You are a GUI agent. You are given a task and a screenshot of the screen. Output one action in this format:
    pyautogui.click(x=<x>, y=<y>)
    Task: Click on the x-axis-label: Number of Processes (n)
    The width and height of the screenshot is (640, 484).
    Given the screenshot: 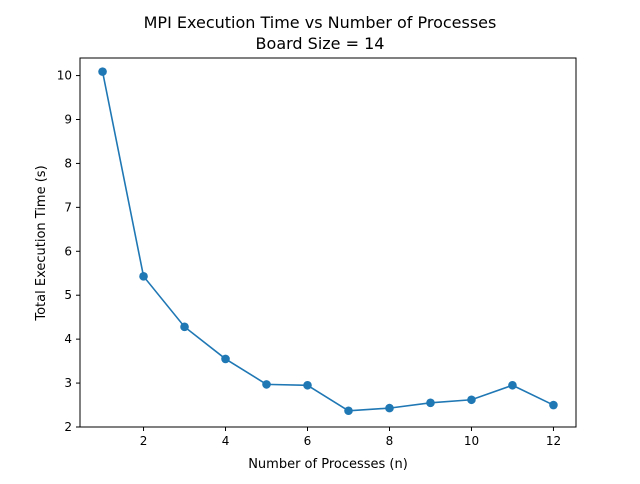 What is the action you would take?
    pyautogui.click(x=328, y=464)
    